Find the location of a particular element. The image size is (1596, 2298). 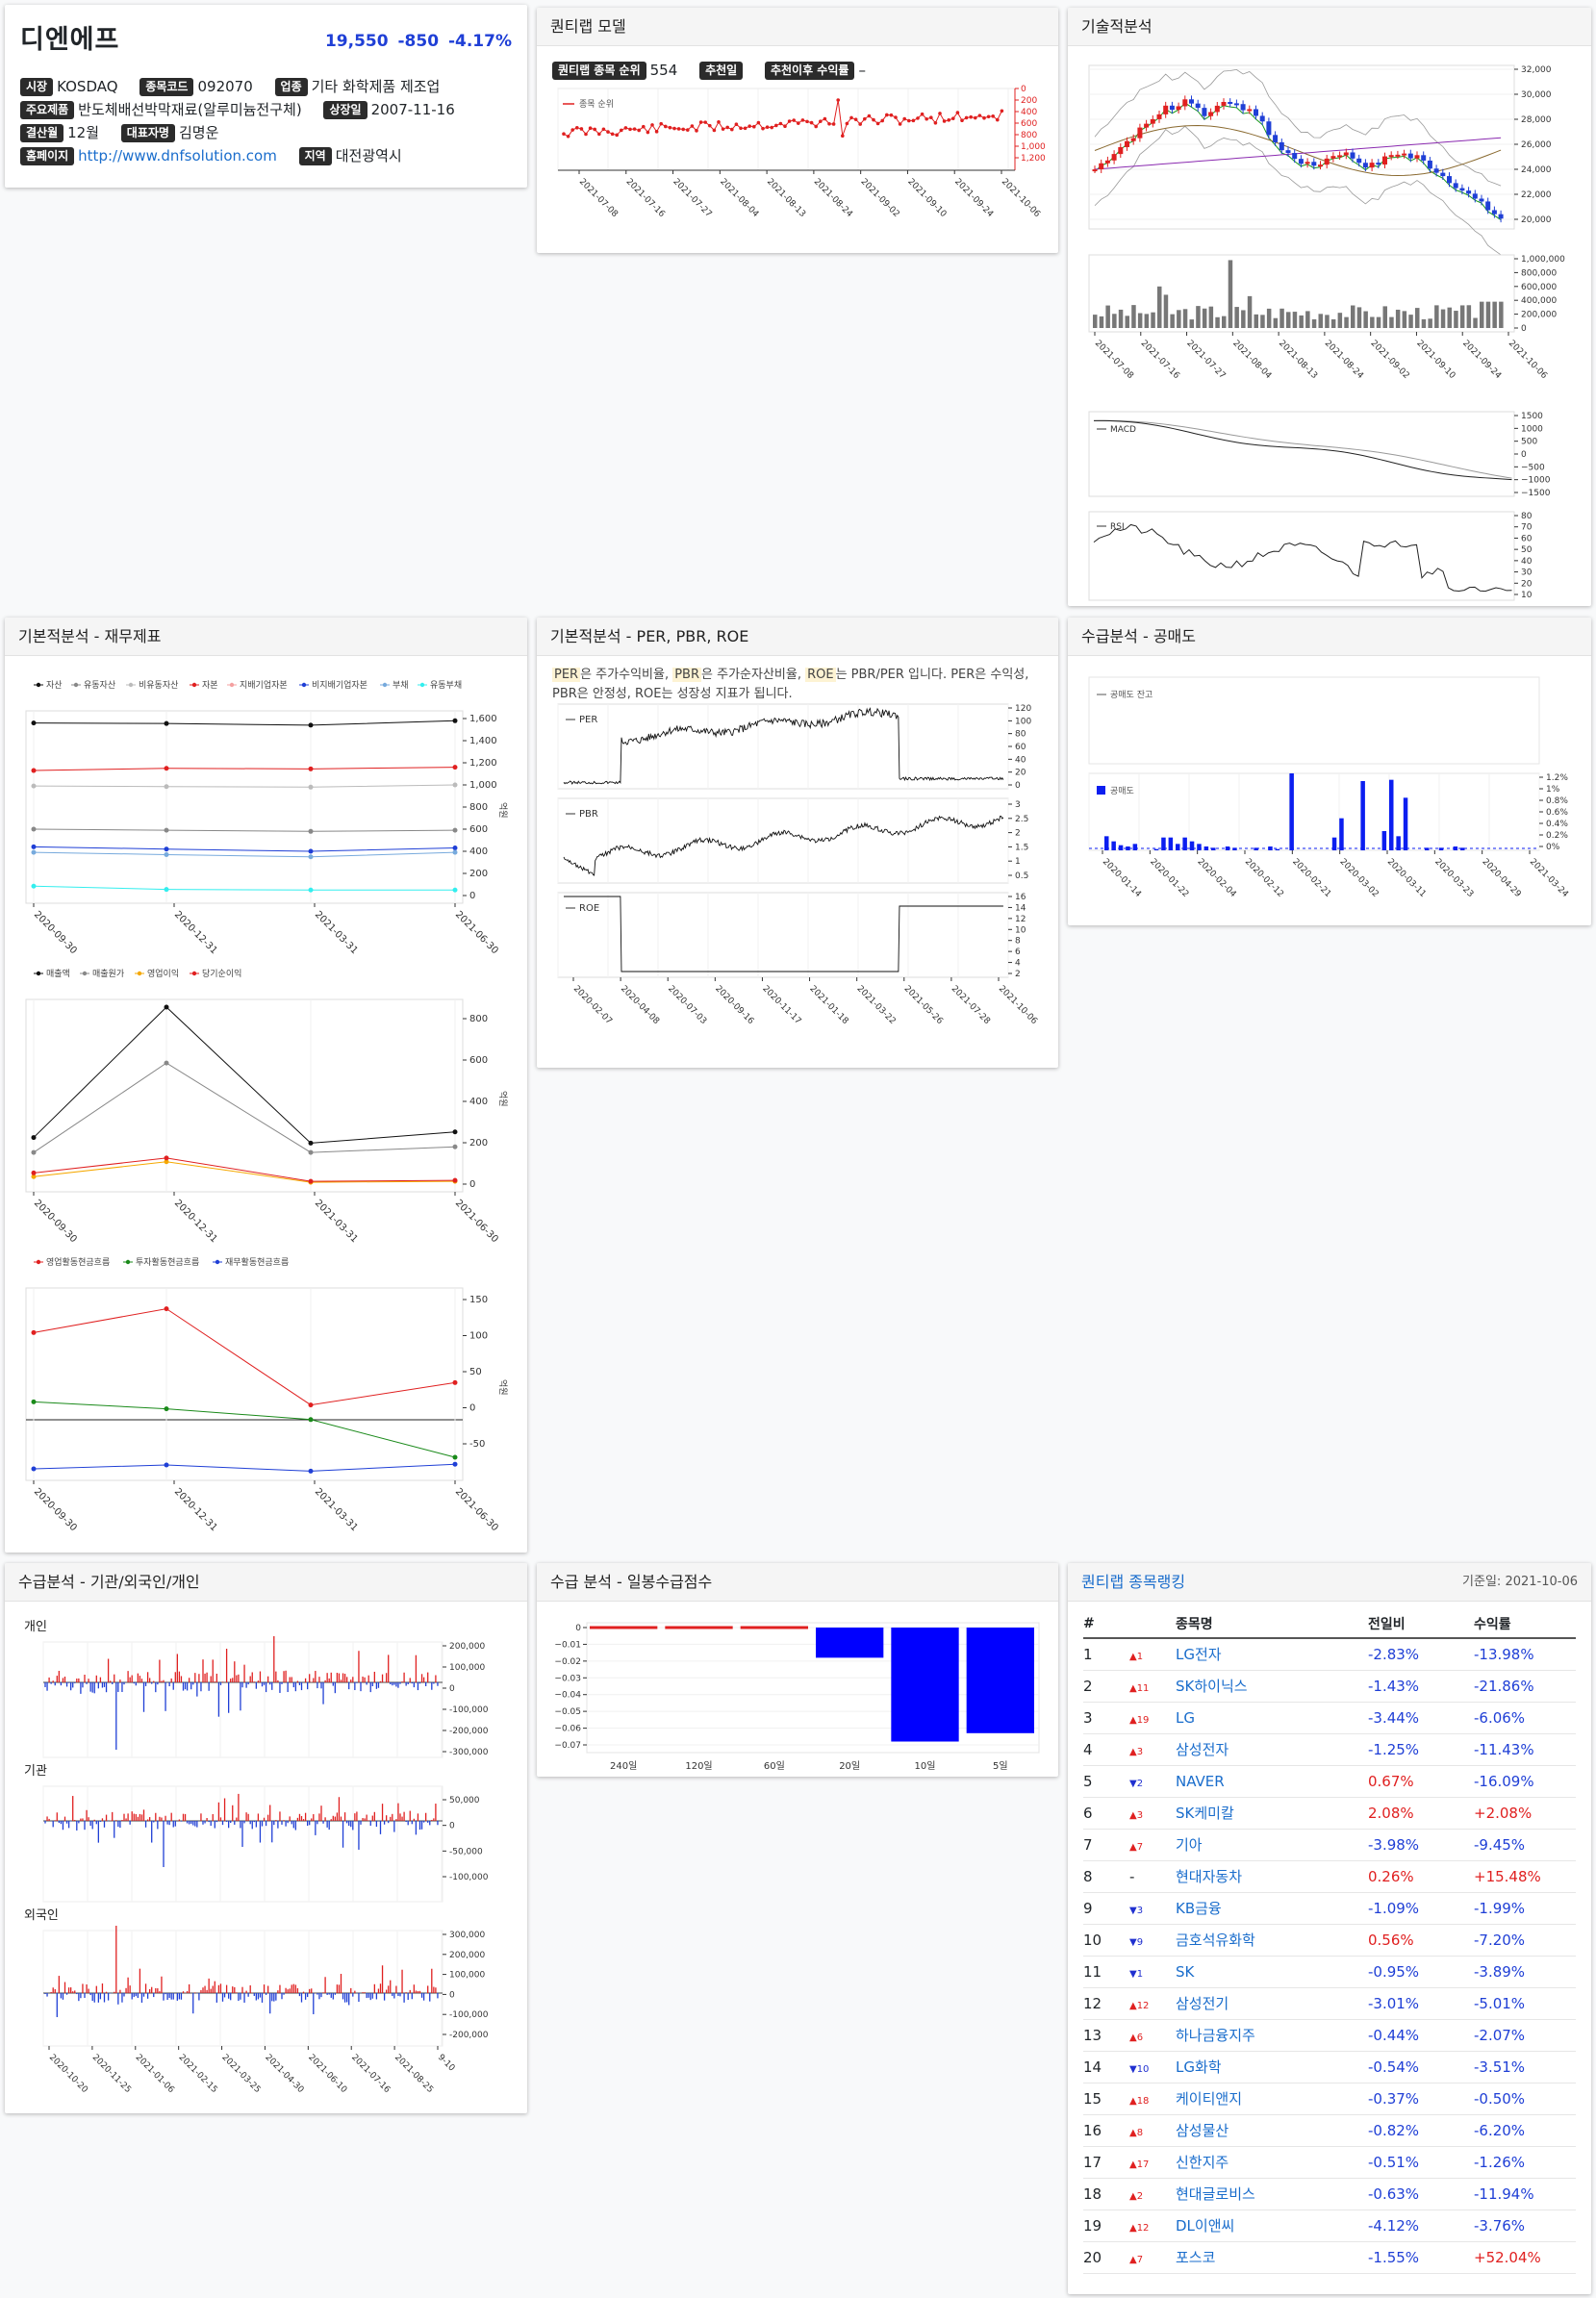

ranking-row: 19 ▲12 DL이앤씨 -4.12% -3.76% is located at coordinates (1329, 2226).